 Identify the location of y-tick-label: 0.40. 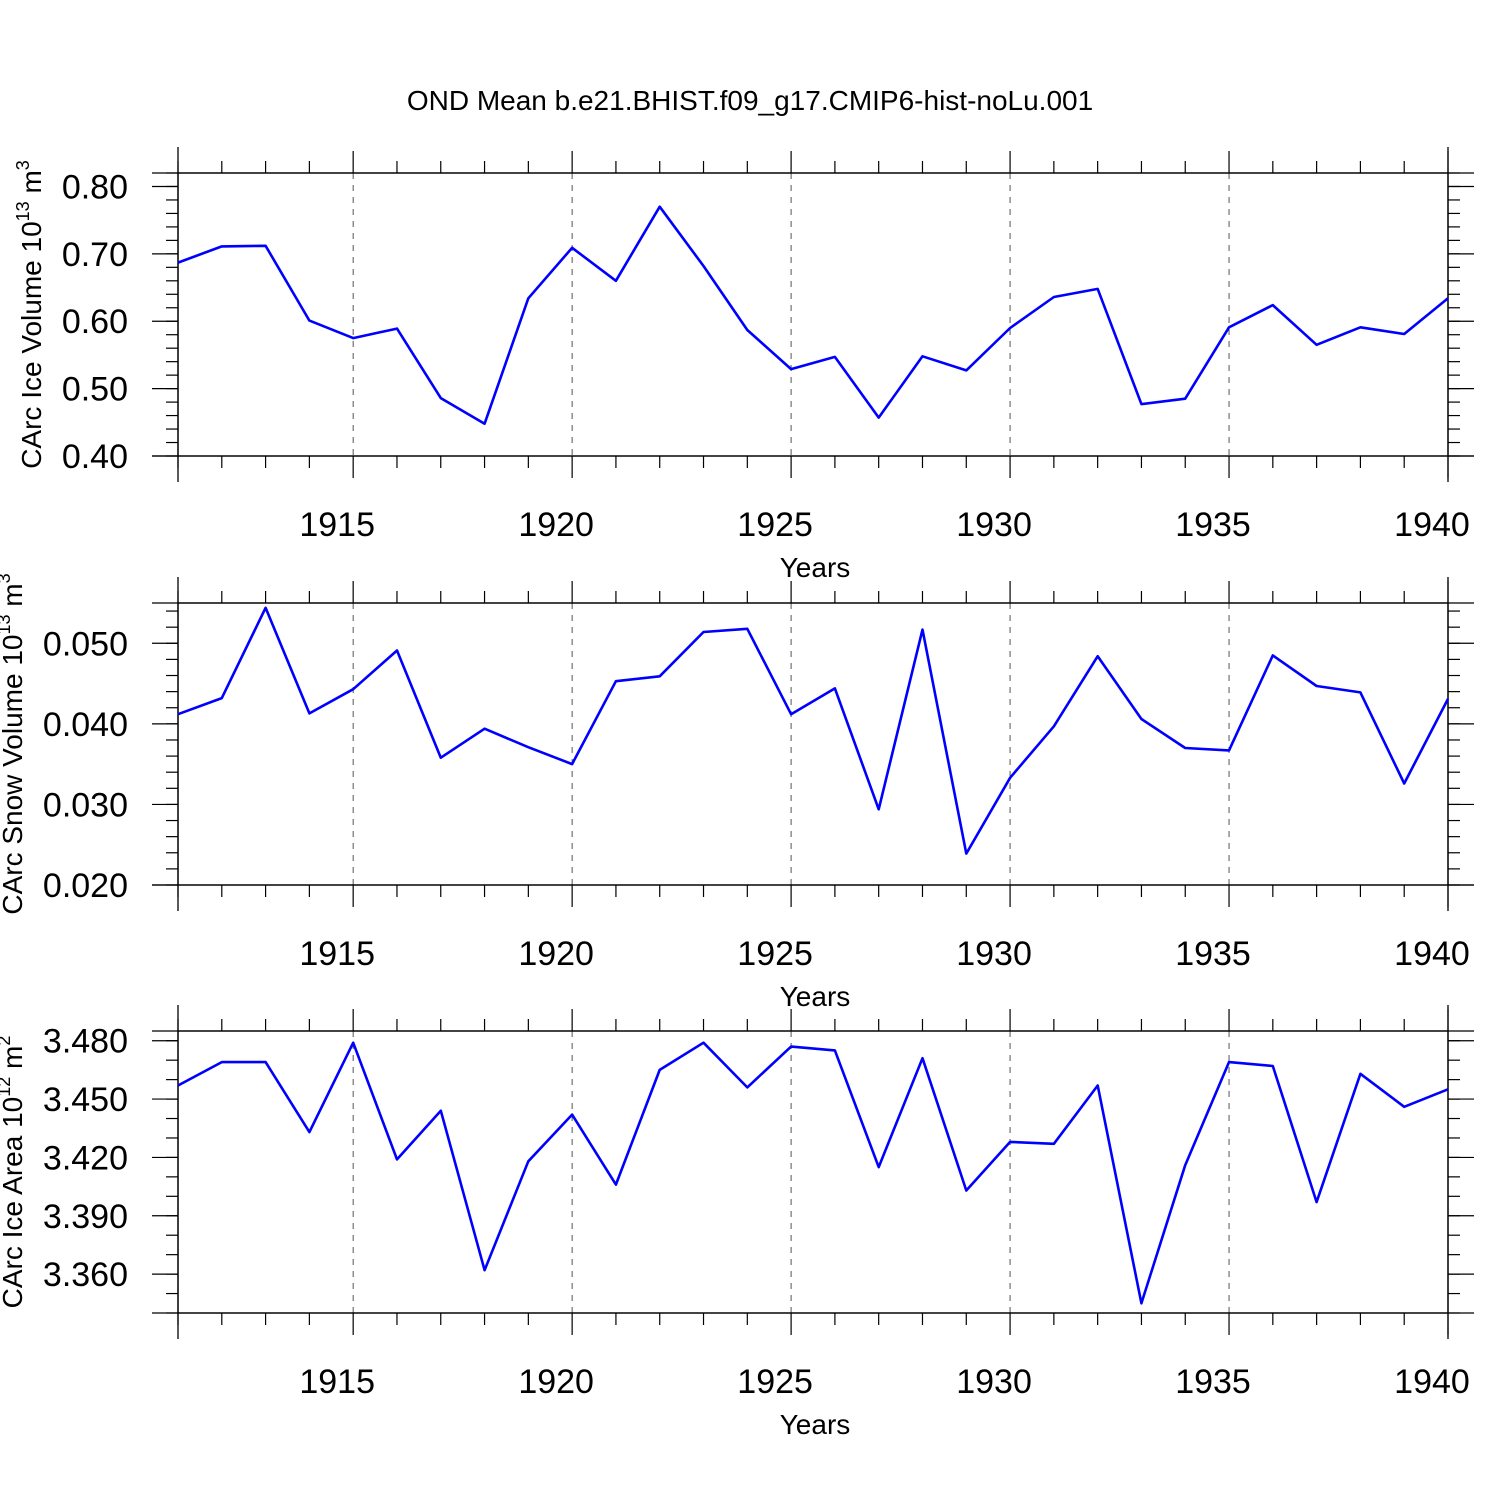
(95, 457).